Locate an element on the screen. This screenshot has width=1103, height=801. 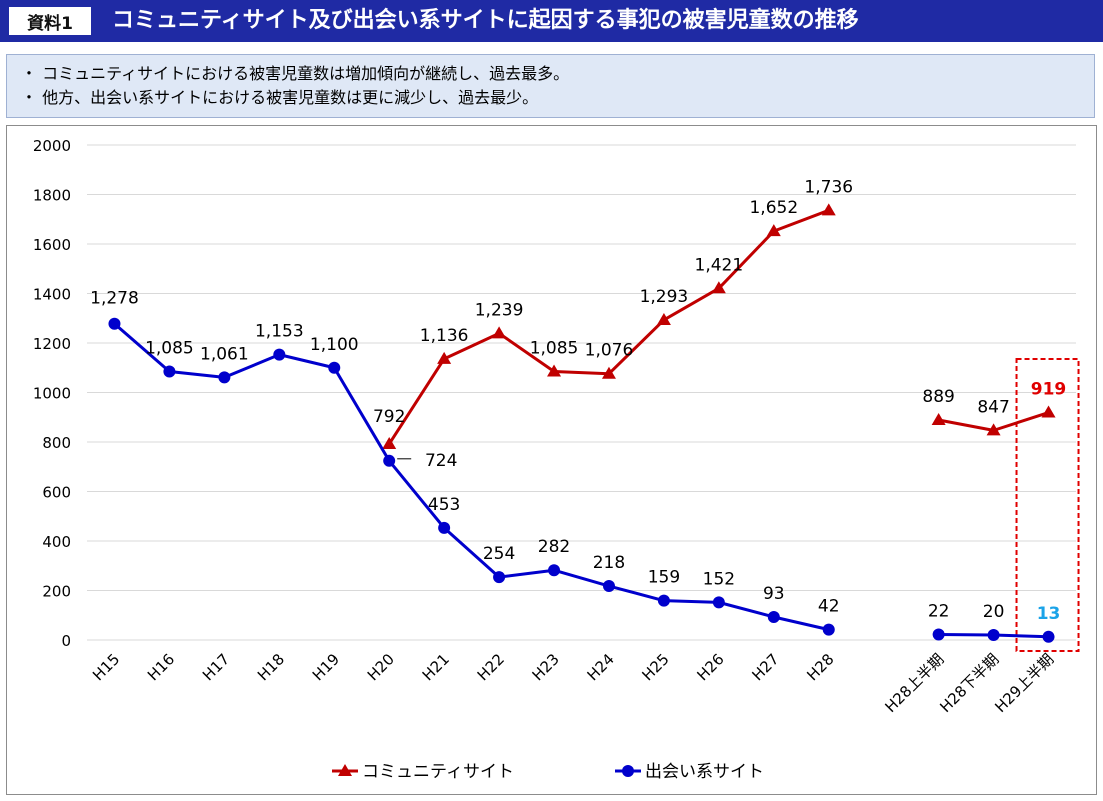
x-tick-label: H15 is located at coordinates (106, 667).